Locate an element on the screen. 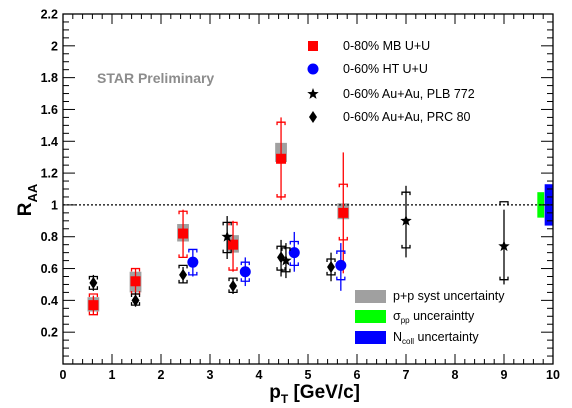 Image resolution: width=572 pixels, height=408 pixels. y-tick-label: 2 is located at coordinates (54, 46).